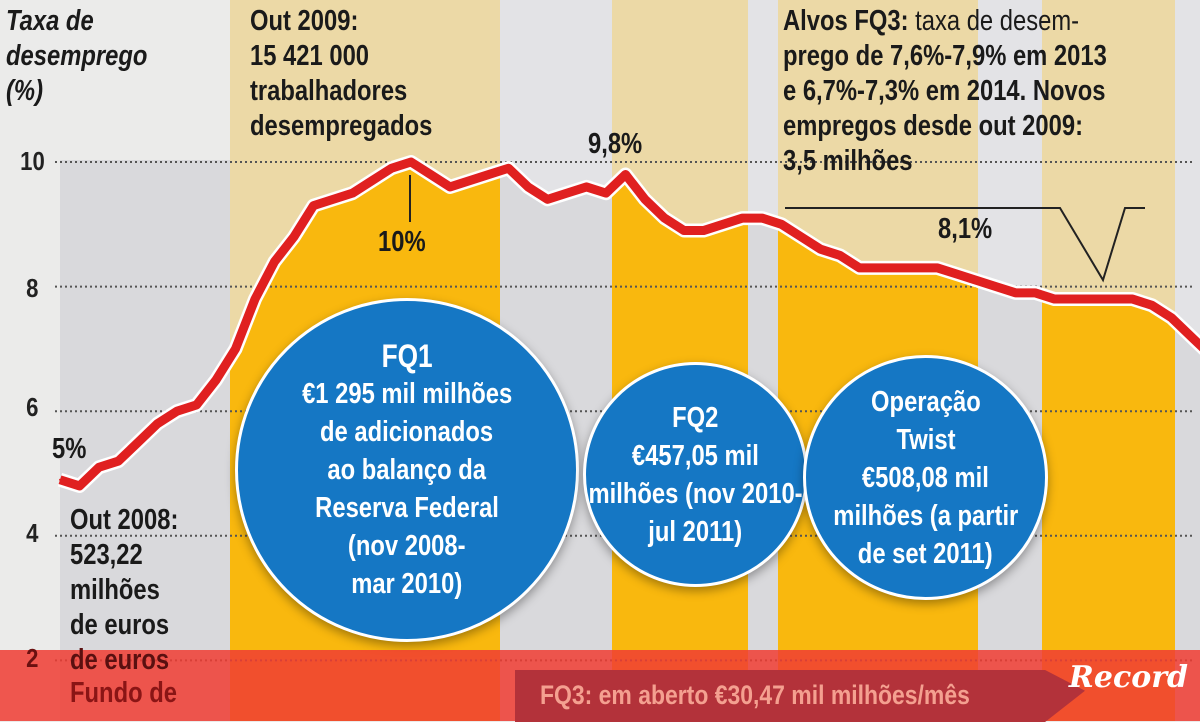  What do you see at coordinates (965, 229) in the screenshot?
I see `label-latest: 8,1%` at bounding box center [965, 229].